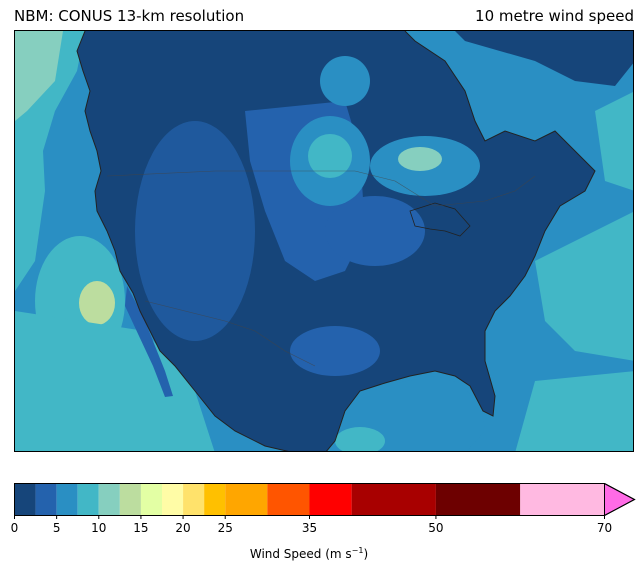  What do you see at coordinates (335, 351) in the screenshot?
I see `land-wind-zone-texas` at bounding box center [335, 351].